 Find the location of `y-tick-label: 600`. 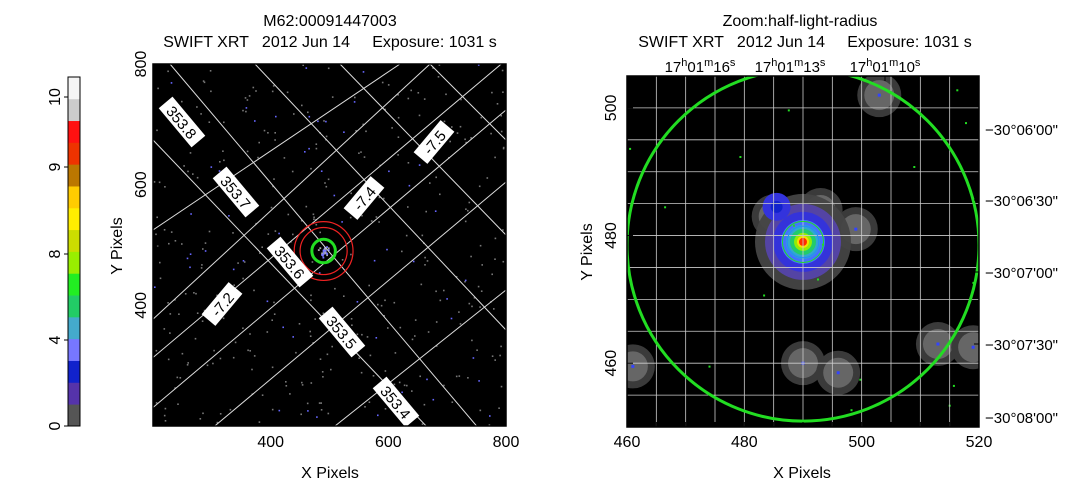

y-tick-label: 600 is located at coordinates (141, 184).